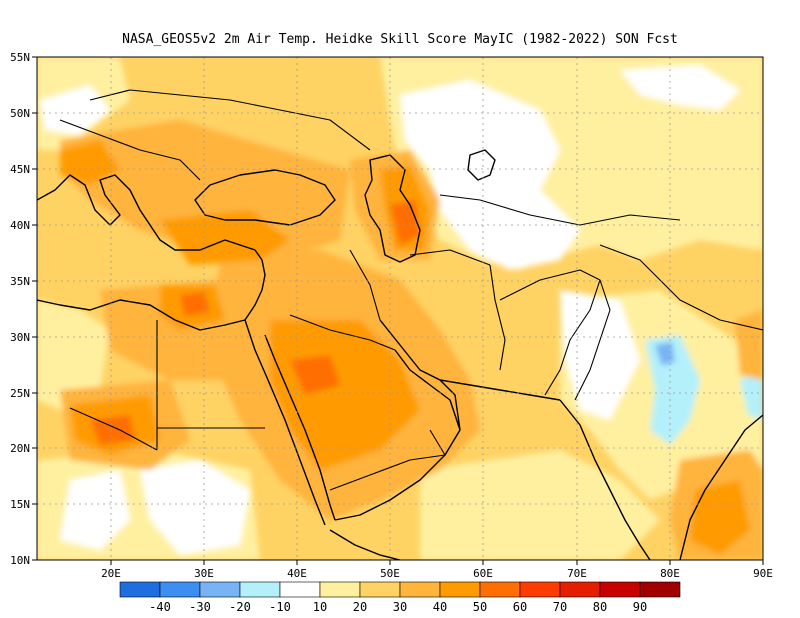 The height and width of the screenshot is (618, 800). What do you see at coordinates (420, 375) in the screenshot?
I see `coast-persian-gulf` at bounding box center [420, 375].